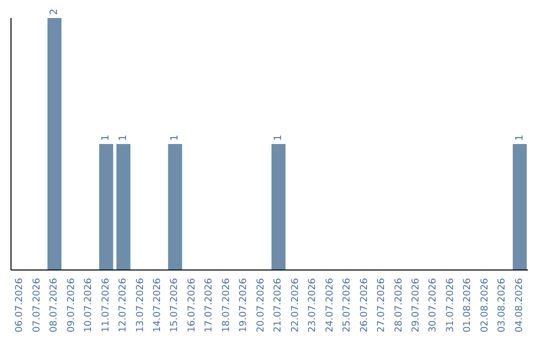 This screenshot has height=340, width=540. What do you see at coordinates (192, 305) in the screenshot?
I see `x-tick-label: 16.07.2026` at bounding box center [192, 305].